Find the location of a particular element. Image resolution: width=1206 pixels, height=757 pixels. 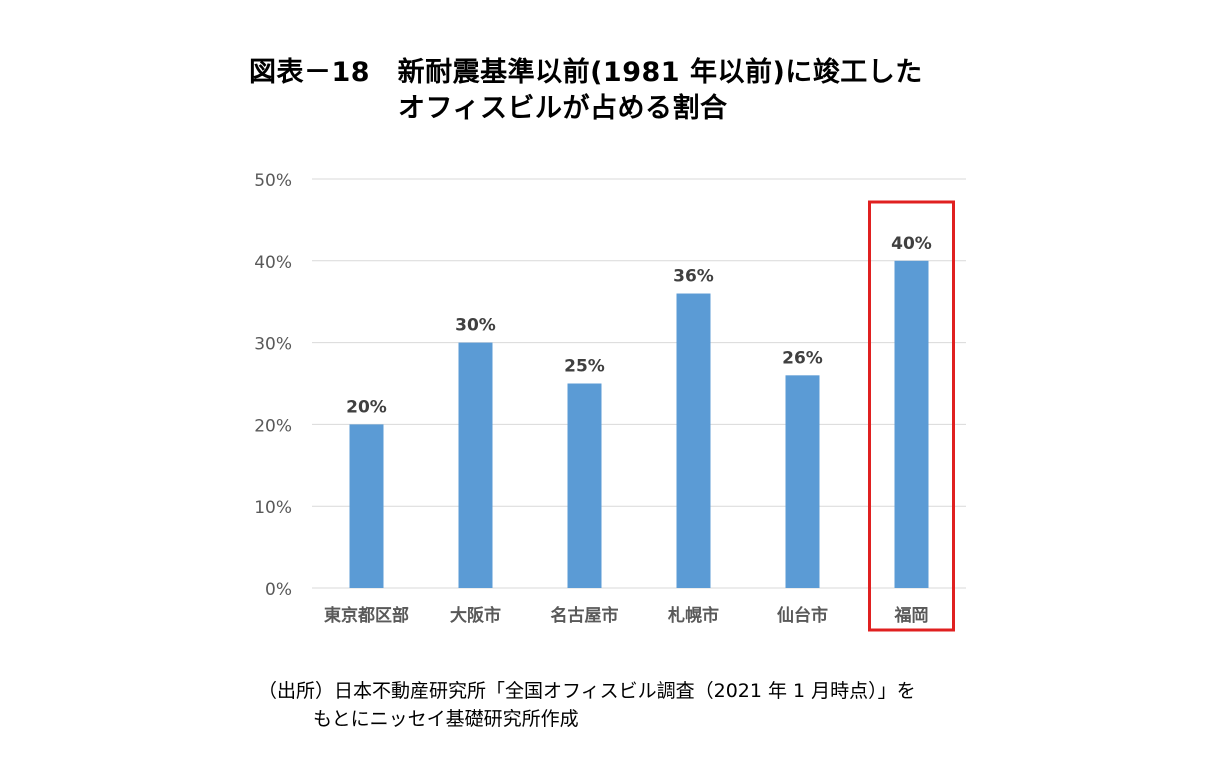

data-label: 36% is located at coordinates (693, 277).